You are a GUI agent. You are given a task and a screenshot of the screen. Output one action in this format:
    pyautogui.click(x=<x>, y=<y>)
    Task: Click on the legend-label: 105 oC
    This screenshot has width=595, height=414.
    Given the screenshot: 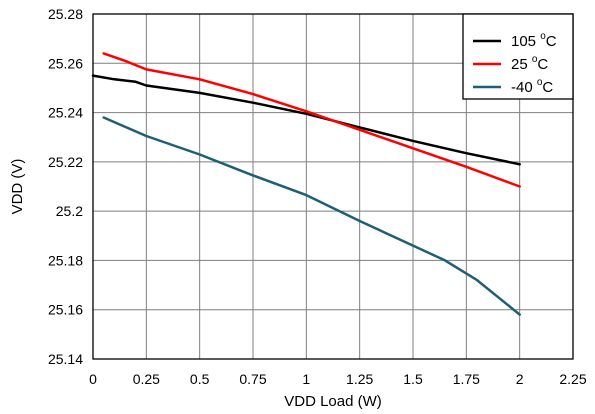 What is the action you would take?
    pyautogui.click(x=534, y=40)
    